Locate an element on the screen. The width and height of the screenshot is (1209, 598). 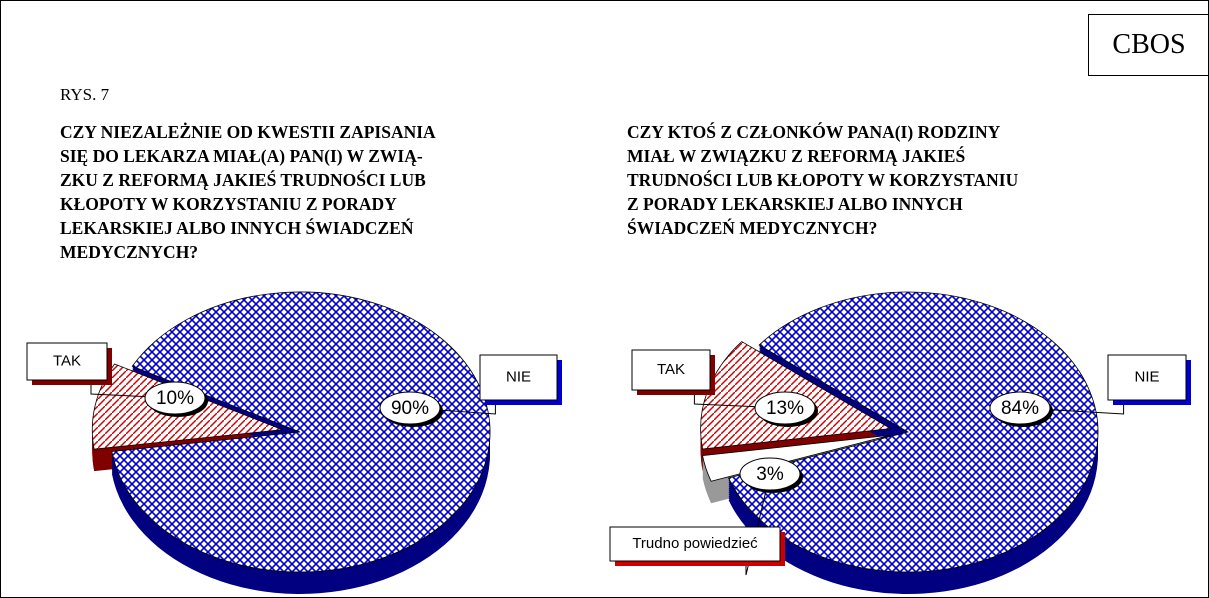
legend-label: Trudno powiedzieć is located at coordinates (695, 543).